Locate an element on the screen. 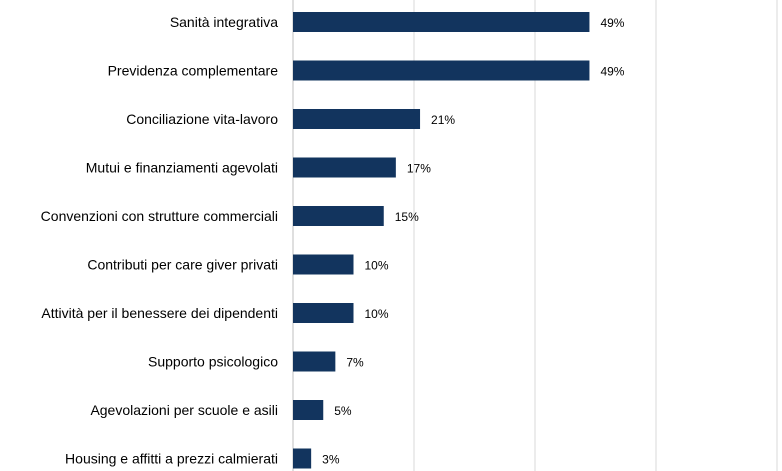  category-label: Sanità integrativa is located at coordinates (224, 22).